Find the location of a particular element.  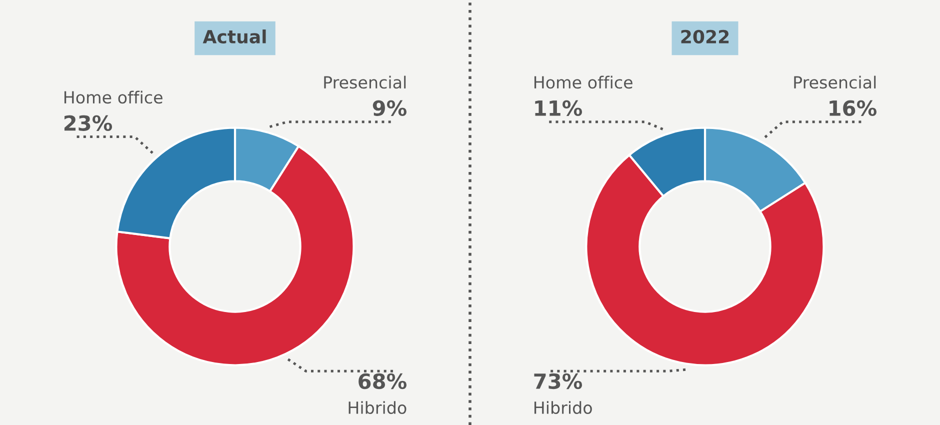

chart-title: Actual is located at coordinates (234, 37).